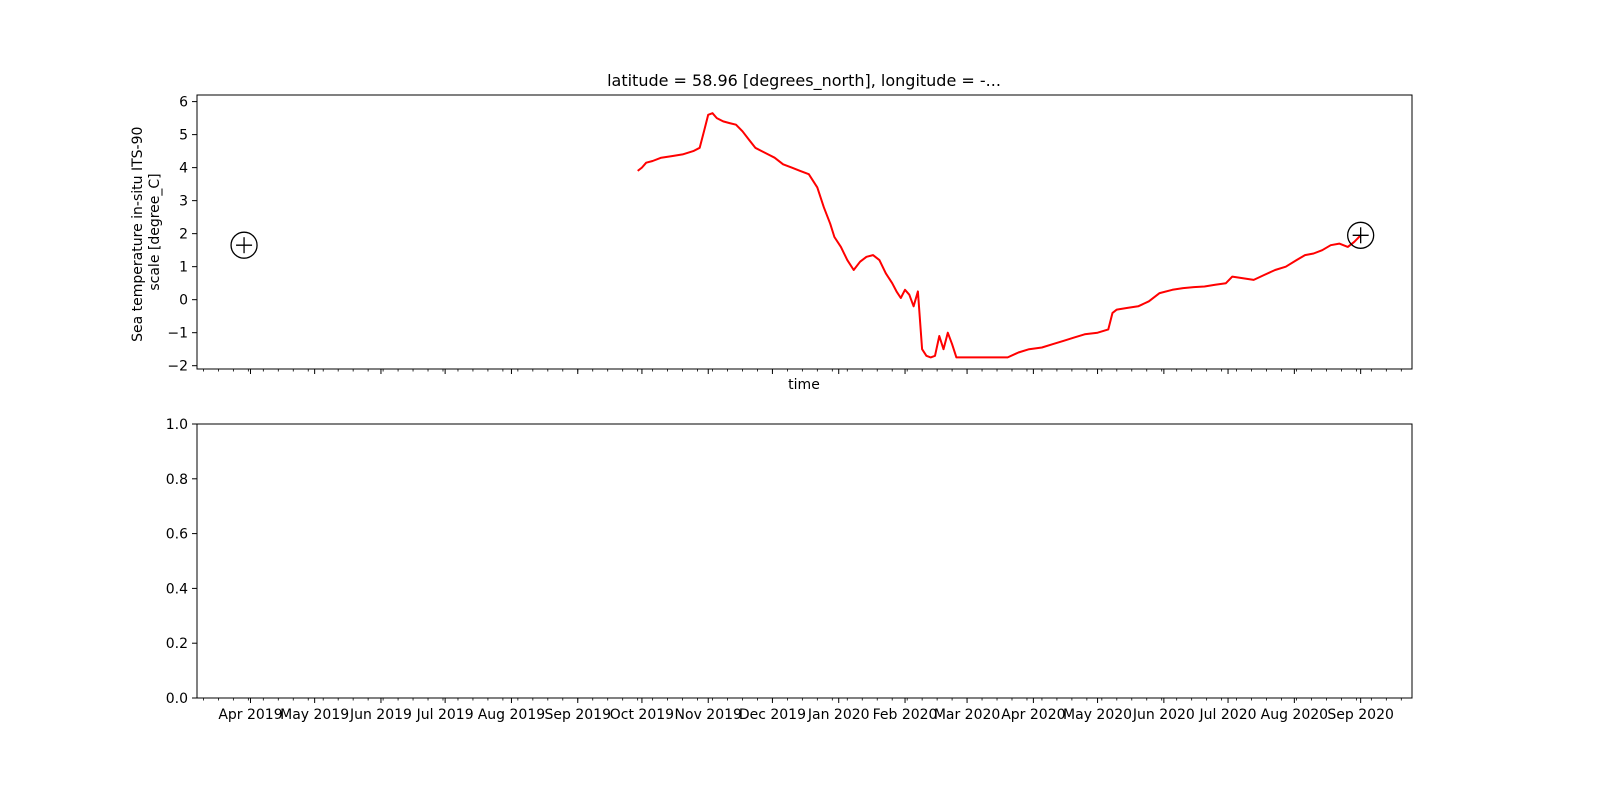  I want to click on bottom-xtick-label: Jul 2020, so click(1228, 715).